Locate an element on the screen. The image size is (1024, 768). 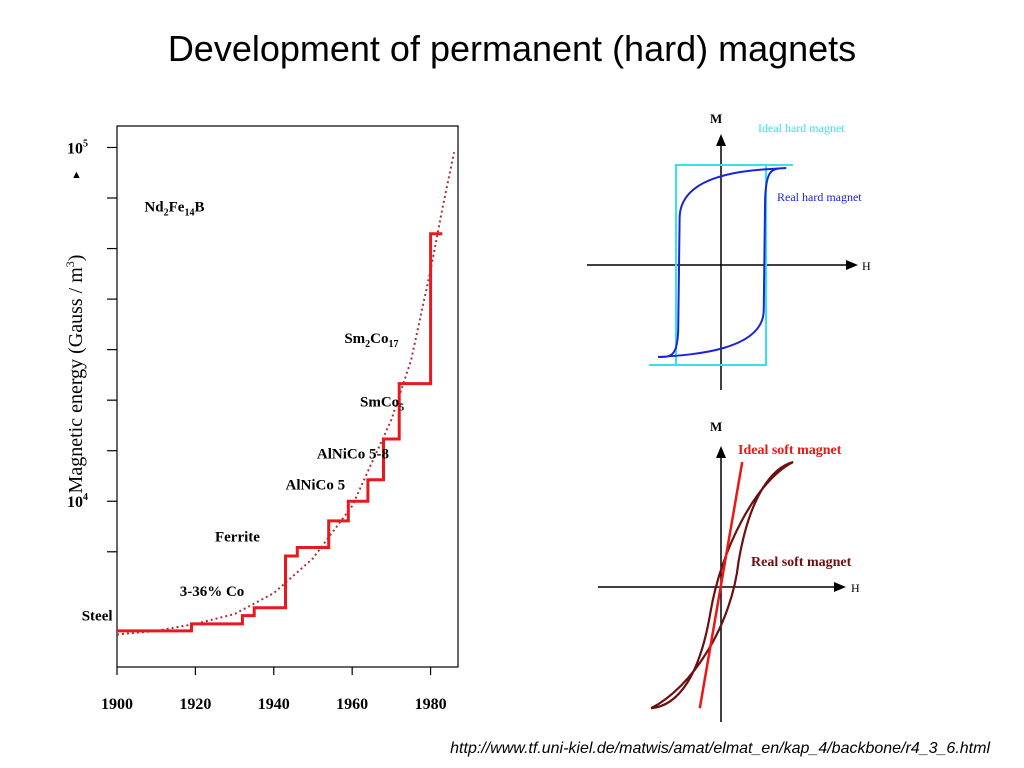
ideal-soft-line is located at coordinates (721, 585).